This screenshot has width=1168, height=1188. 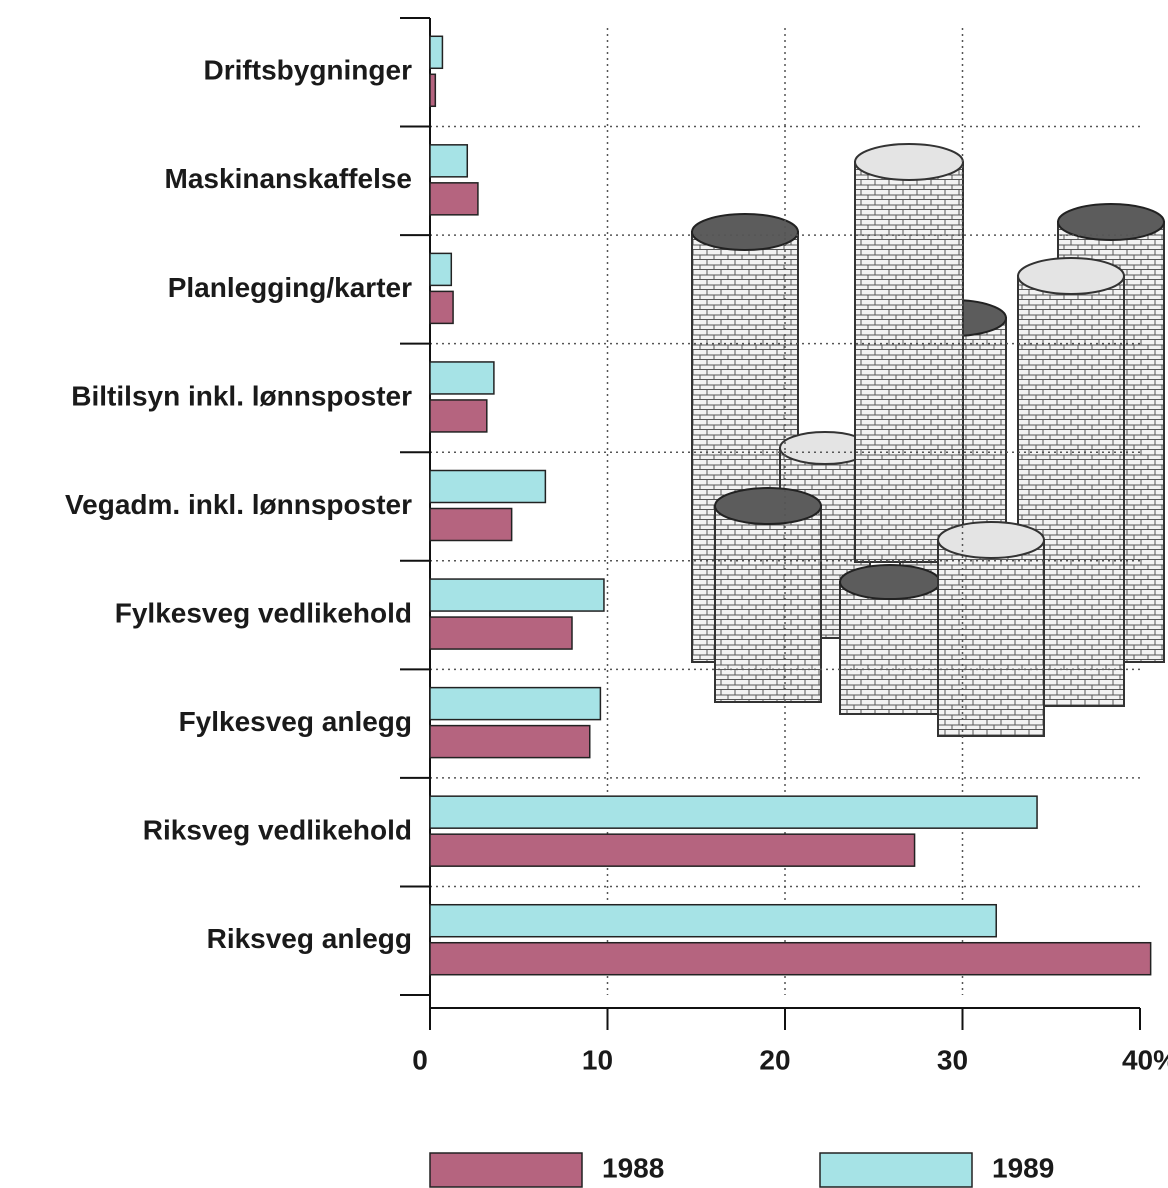 I want to click on x-tick-label: 10, so click(x=597, y=1059).